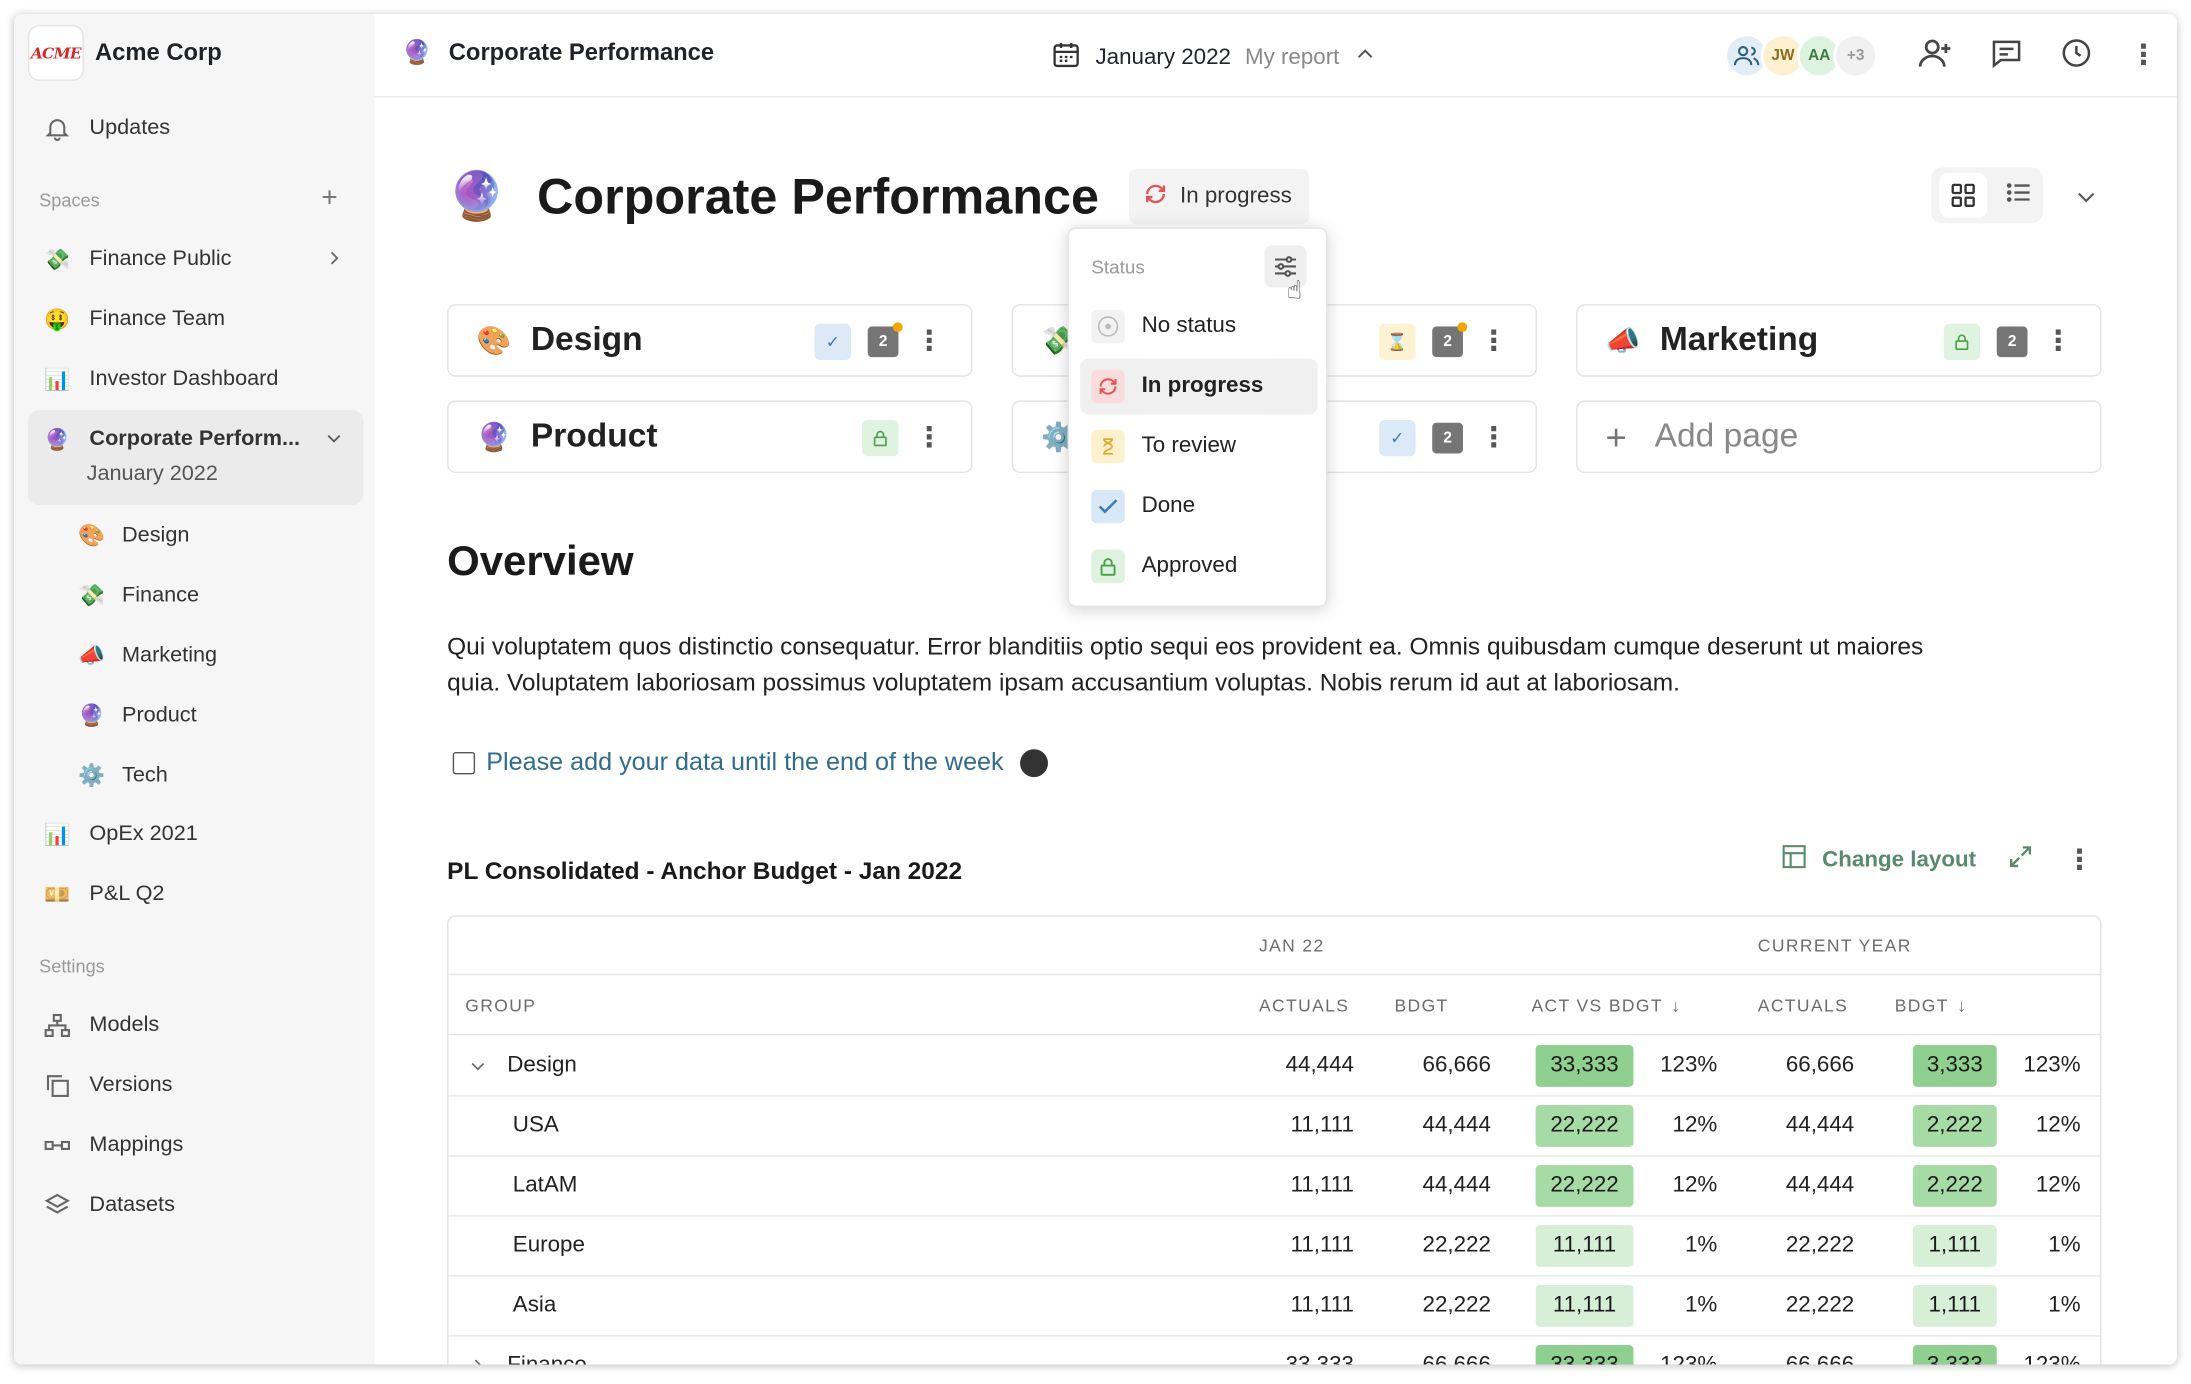 Image resolution: width=2191 pixels, height=1384 pixels. What do you see at coordinates (57, 895) in the screenshot?
I see `banknote-icon: 💴` at bounding box center [57, 895].